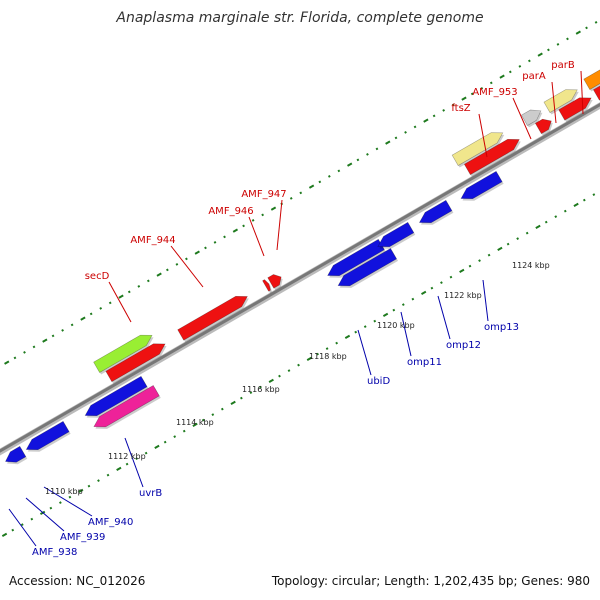  What do you see at coordinates (82, 537) in the screenshot?
I see `gene-label-reverse: AMF_939` at bounding box center [82, 537].